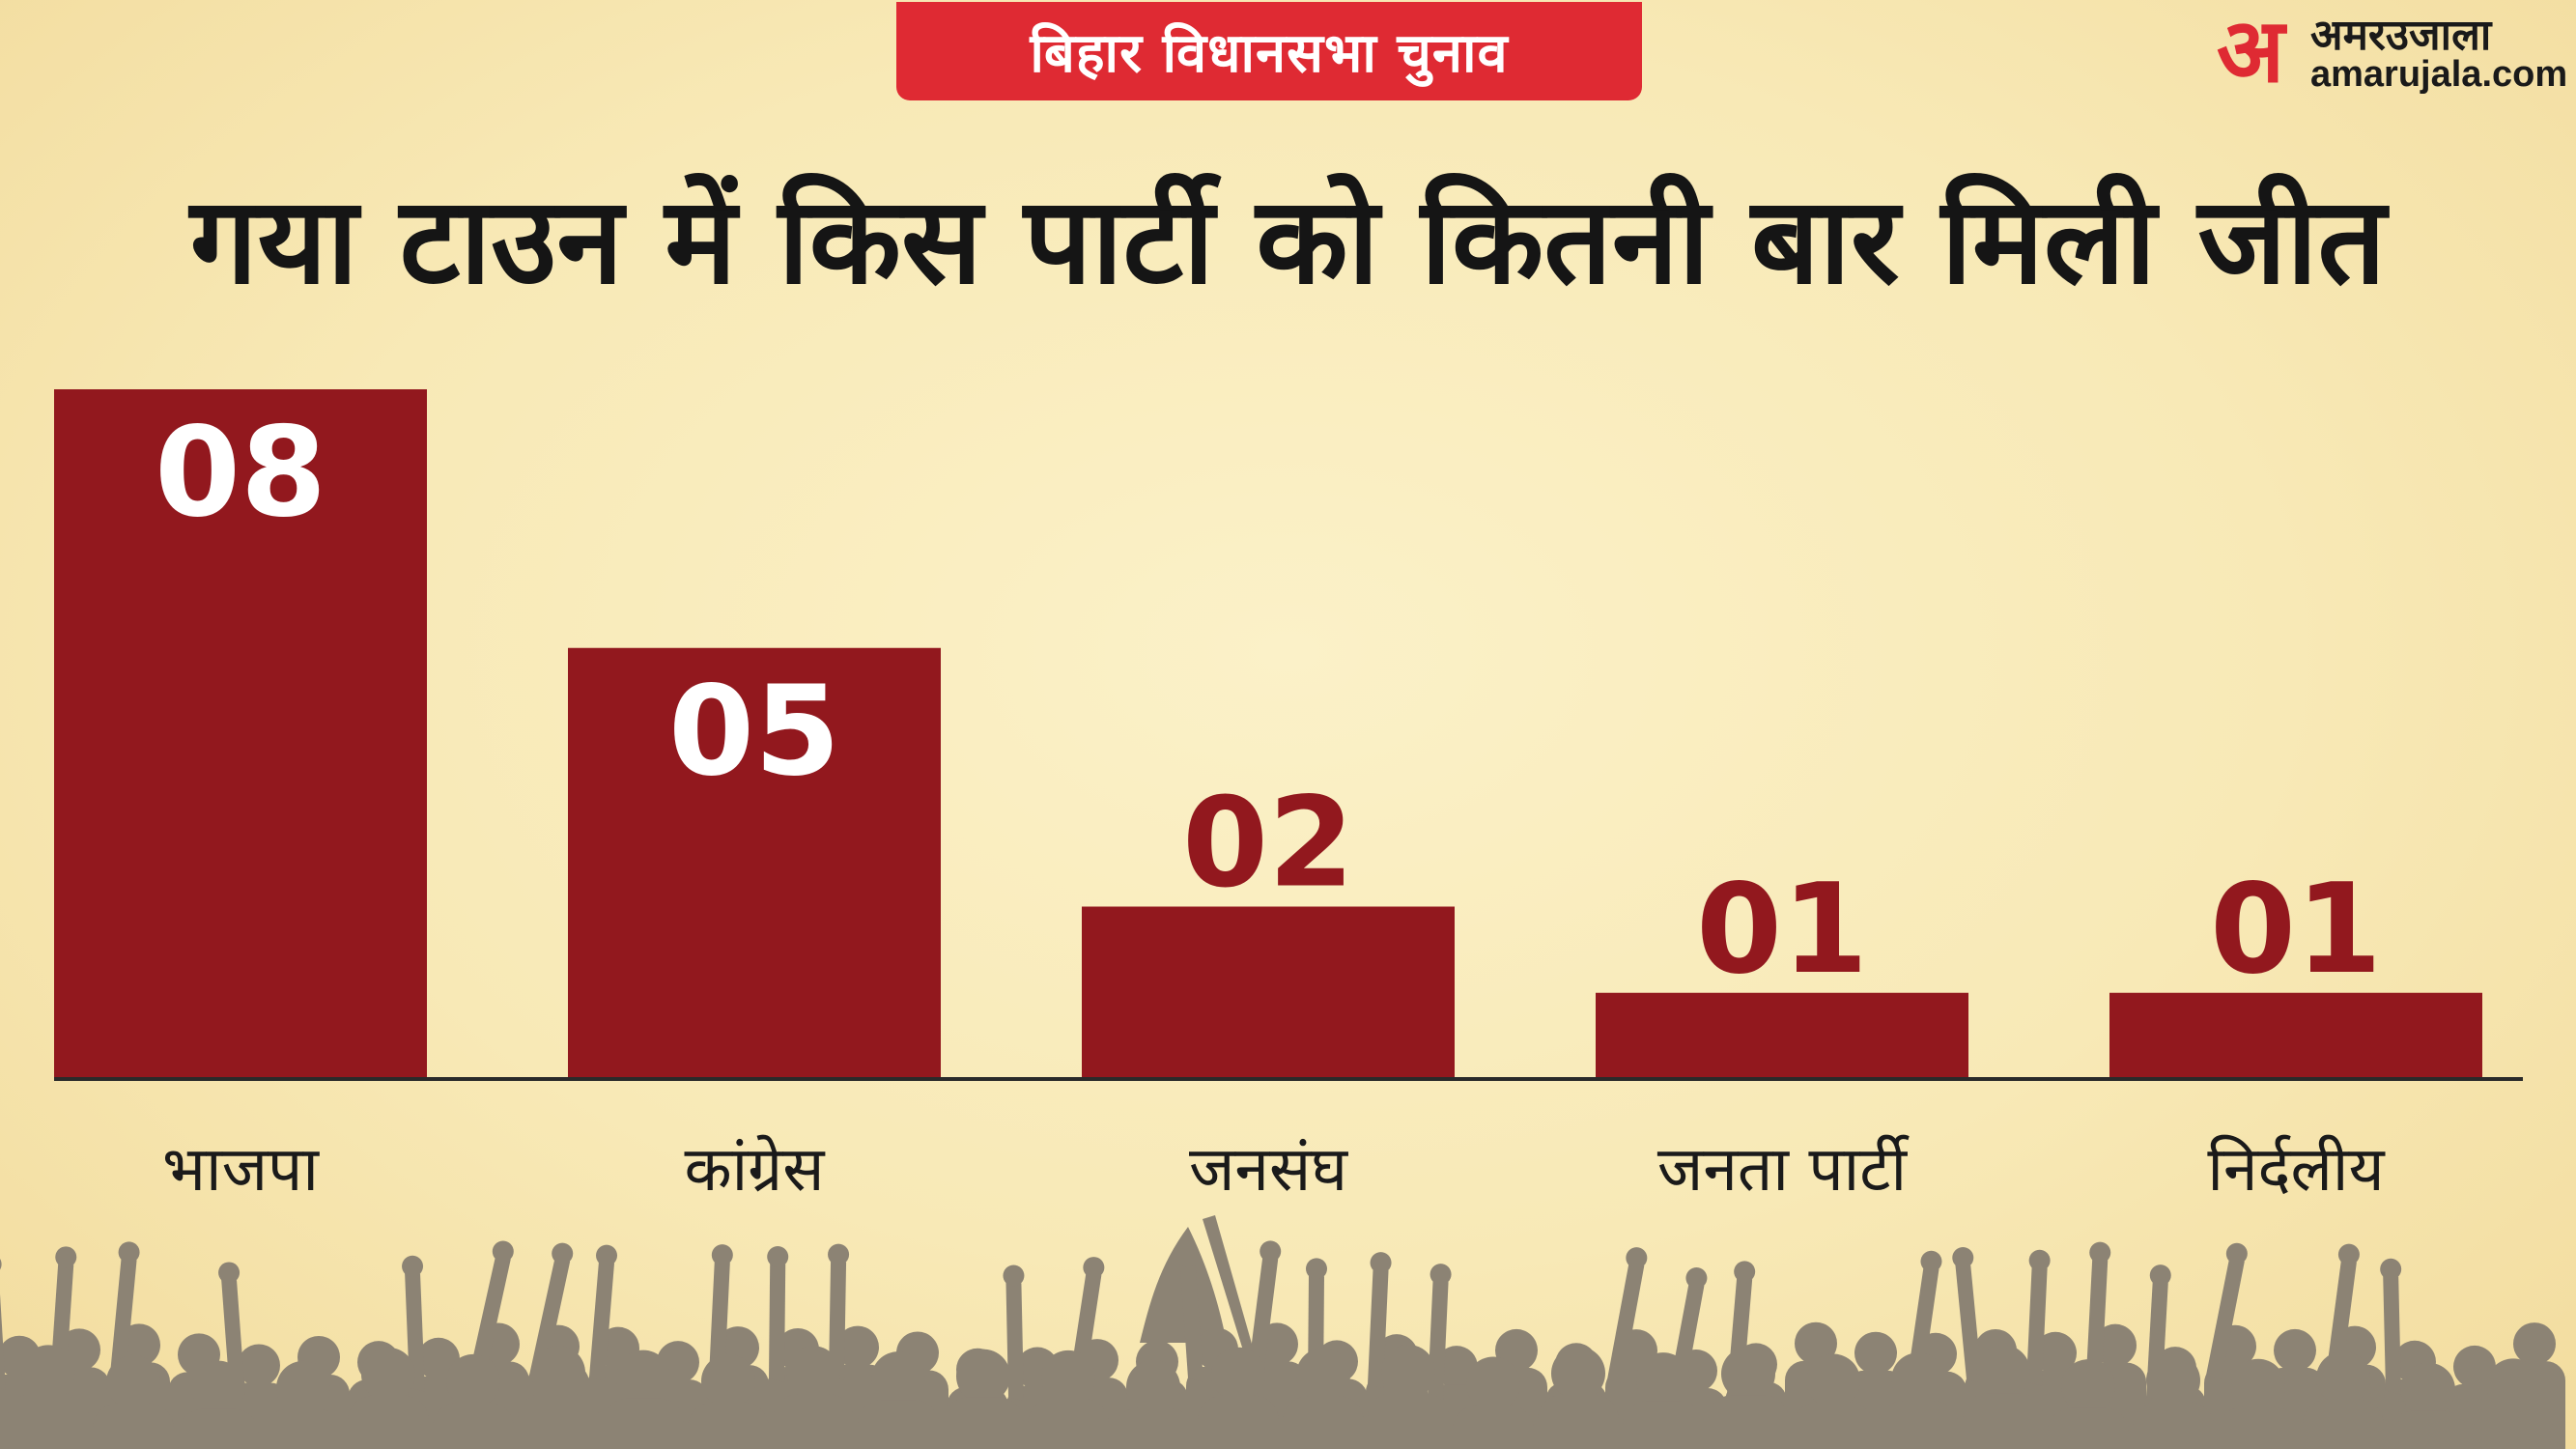 The height and width of the screenshot is (1449, 2576). I want to click on election-tag: बिहार विधानसभा चुनाव, so click(1269, 51).